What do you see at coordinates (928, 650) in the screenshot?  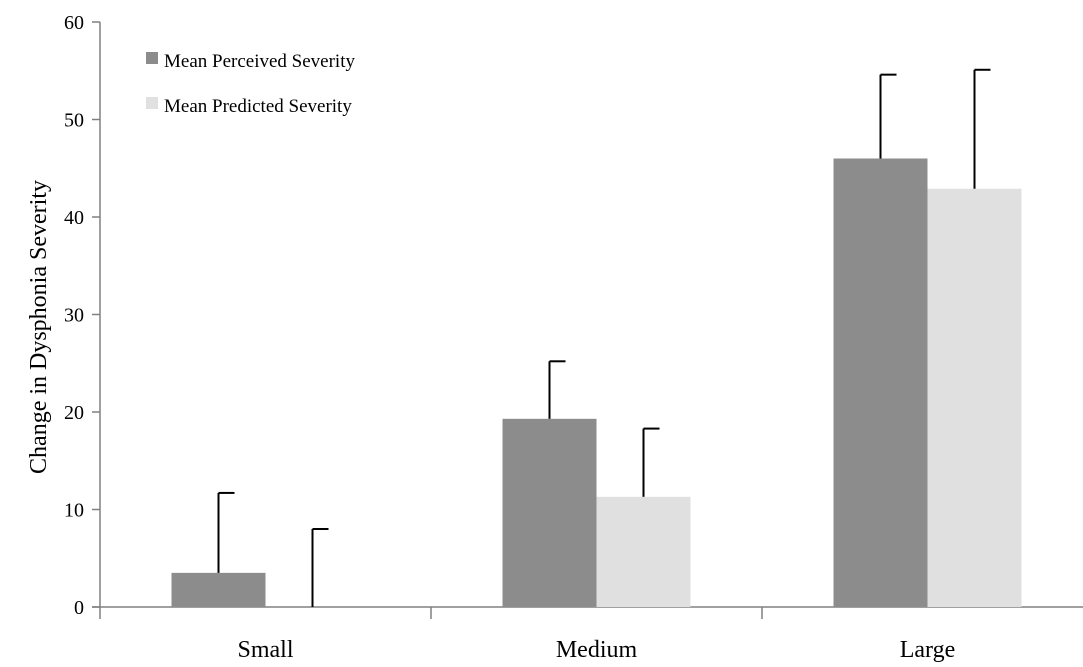 I see `x-tick-label: Large` at bounding box center [928, 650].